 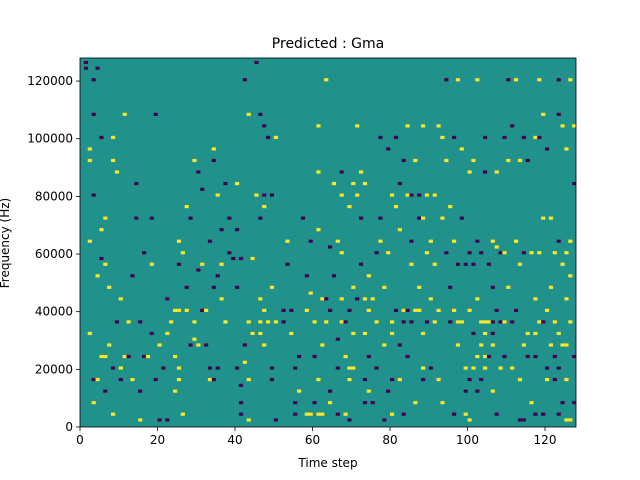 I want to click on x-tick-label: 100, so click(x=467, y=440).